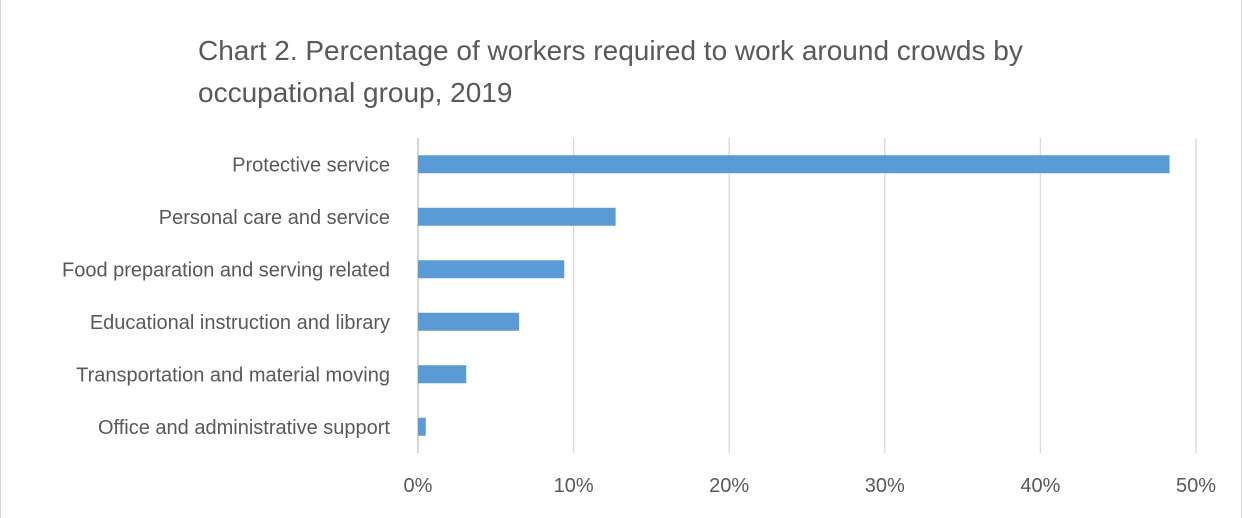 This screenshot has height=518, width=1242. I want to click on x-tick-label: 40%, so click(1040, 486).